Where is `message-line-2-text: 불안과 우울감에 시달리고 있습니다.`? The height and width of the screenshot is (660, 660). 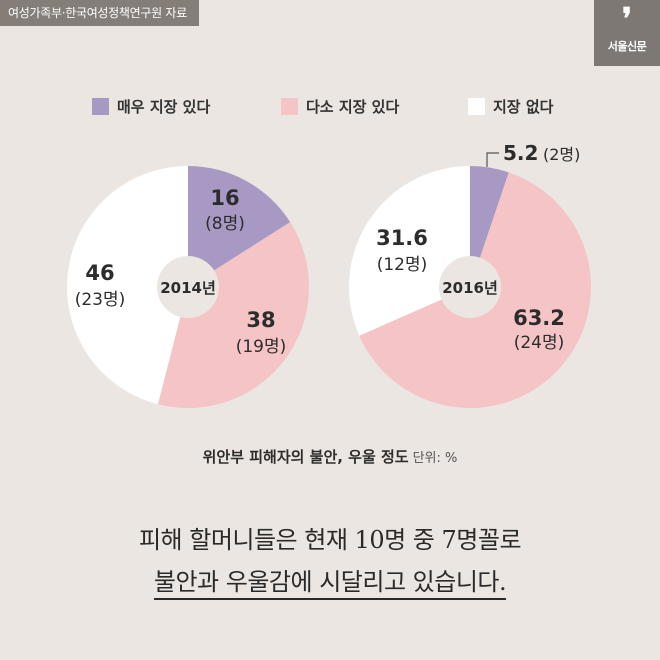 message-line-2-text: 불안과 우울감에 시달리고 있습니다. is located at coordinates (330, 584).